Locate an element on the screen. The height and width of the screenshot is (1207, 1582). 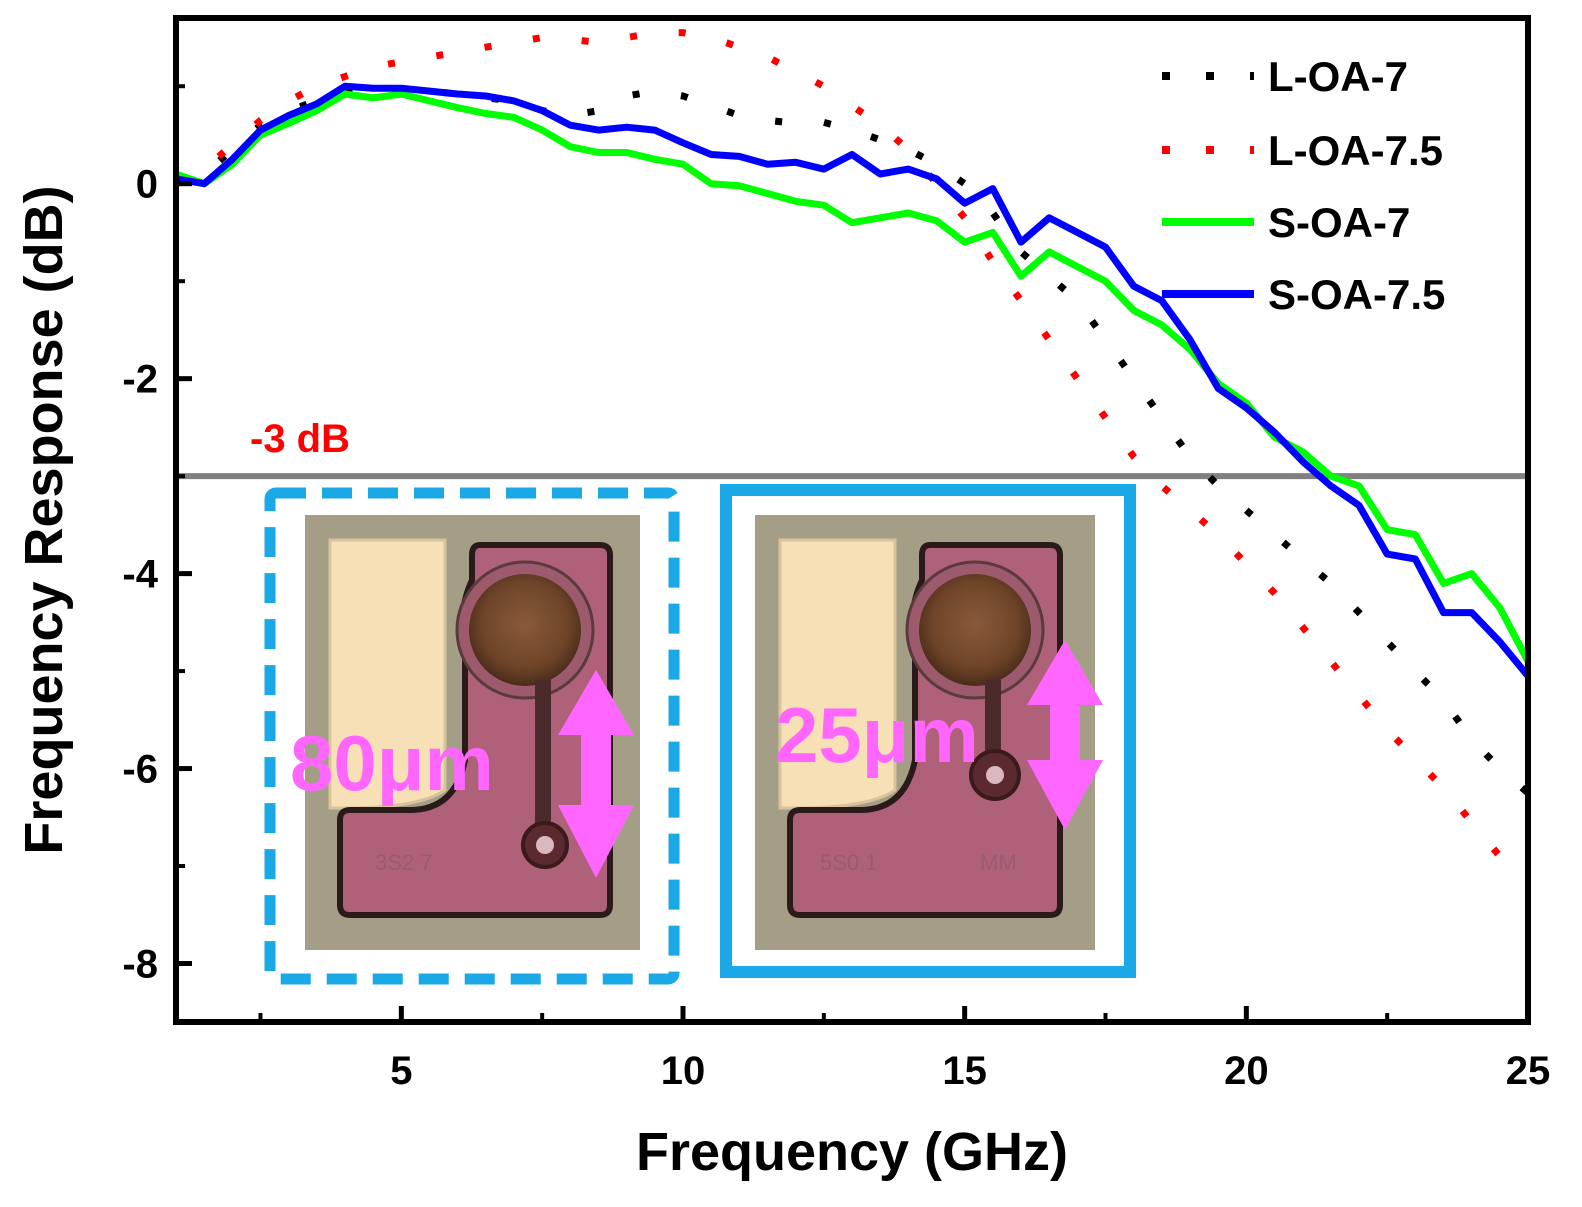
legend-label-s-oa-7-5: S-OA-7.5 is located at coordinates (1356, 294).